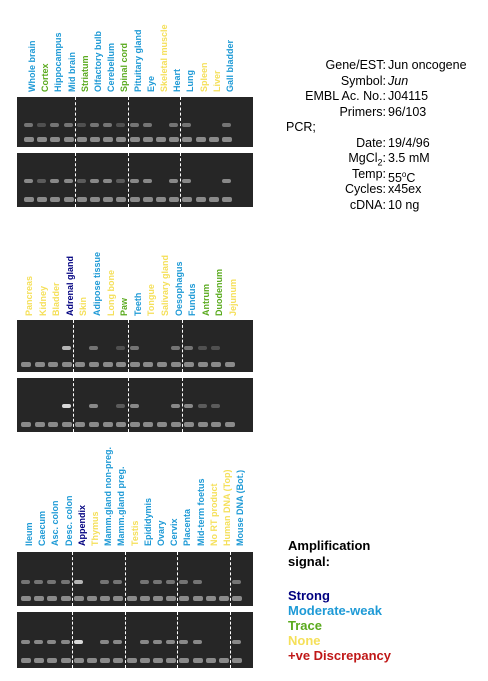 This screenshot has width=488, height=681. I want to click on lane-label: Spleen, so click(203, 77).